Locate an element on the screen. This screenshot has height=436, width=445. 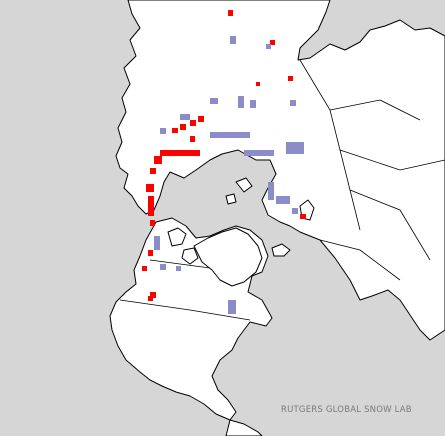
greenland-landmass is located at coordinates (228, 257).